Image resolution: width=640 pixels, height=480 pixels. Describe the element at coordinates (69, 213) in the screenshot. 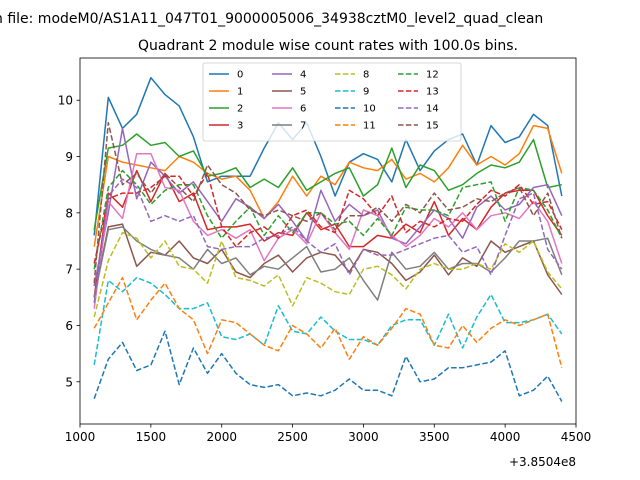

I see `y-tick-label: 8` at that location.